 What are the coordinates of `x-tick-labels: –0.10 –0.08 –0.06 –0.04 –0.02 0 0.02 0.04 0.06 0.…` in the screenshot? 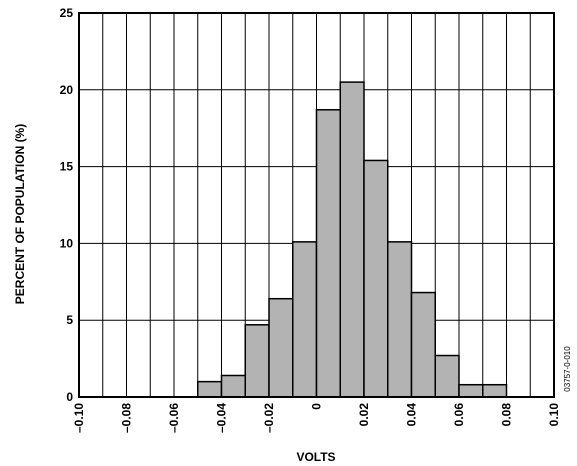 It's located at (316, 418).